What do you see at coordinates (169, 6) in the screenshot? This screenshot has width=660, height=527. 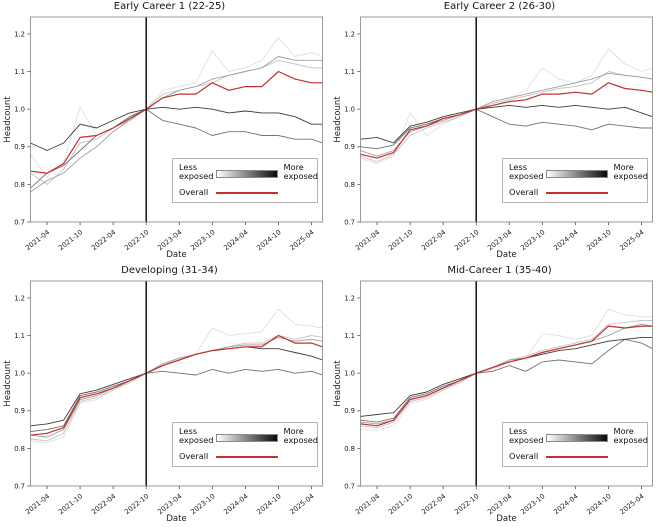 I see `chart-title: Early Career 1 (22-25)` at bounding box center [169, 6].